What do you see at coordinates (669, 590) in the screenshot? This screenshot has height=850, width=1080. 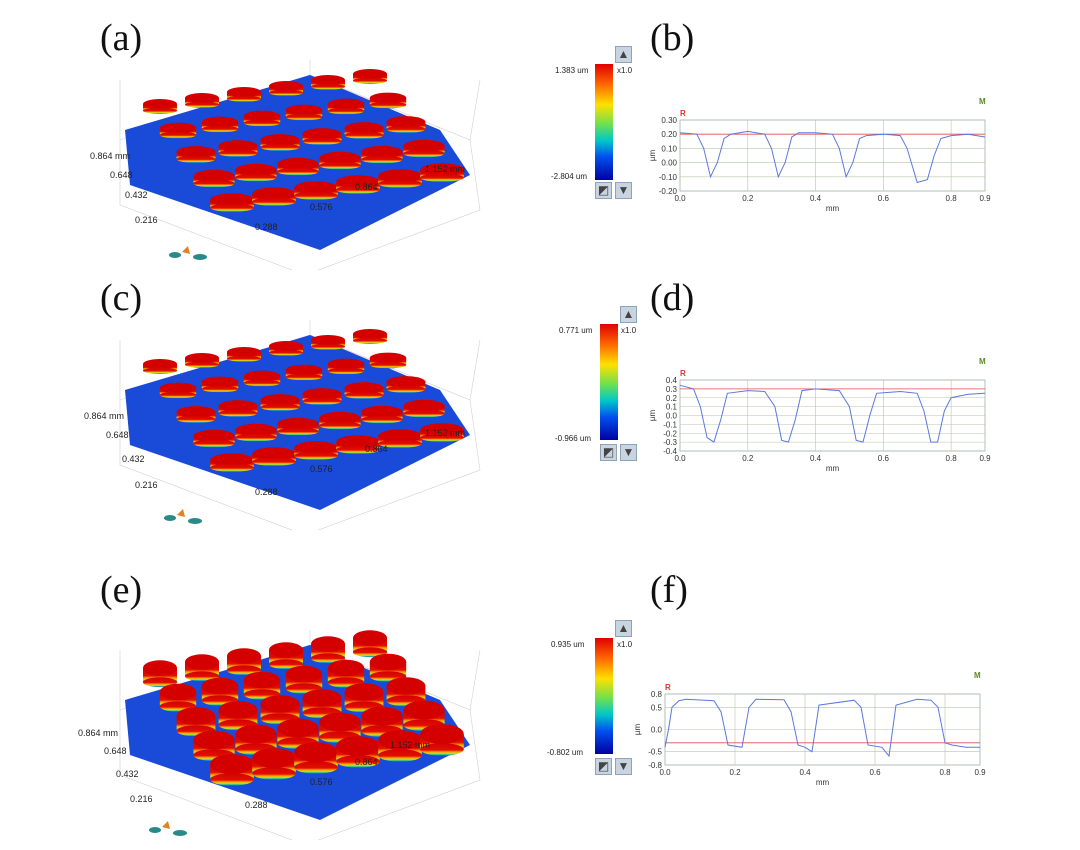 I see `panel-label-f: (f)` at bounding box center [669, 590].